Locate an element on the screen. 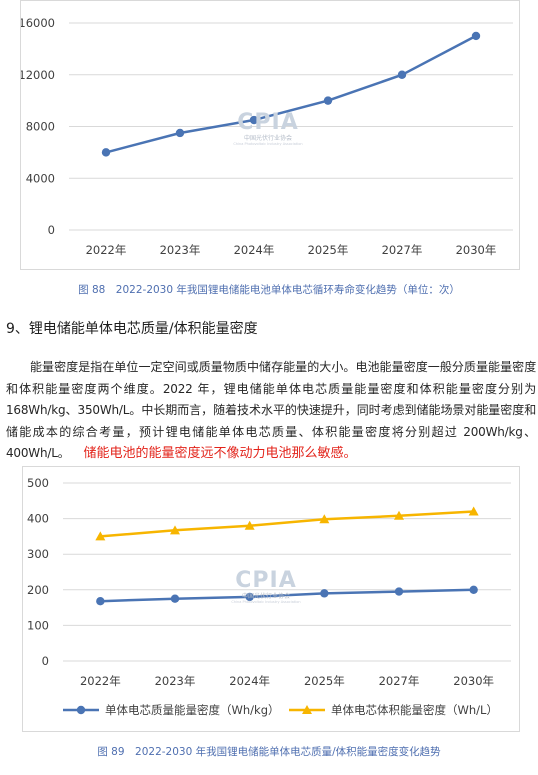  legend-label: 单体电芯体积能量密度（Wh/L） is located at coordinates (414, 710).